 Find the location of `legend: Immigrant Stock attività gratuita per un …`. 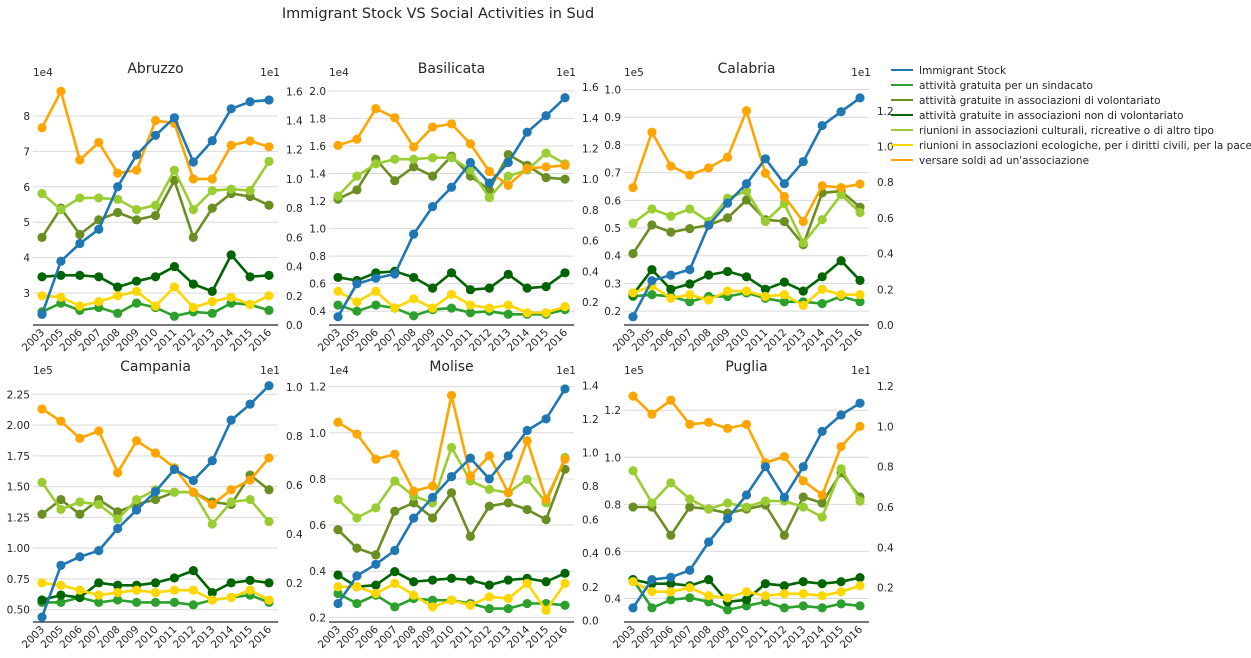

legend: Immigrant Stock attività gratuita per un … is located at coordinates (1071, 116).